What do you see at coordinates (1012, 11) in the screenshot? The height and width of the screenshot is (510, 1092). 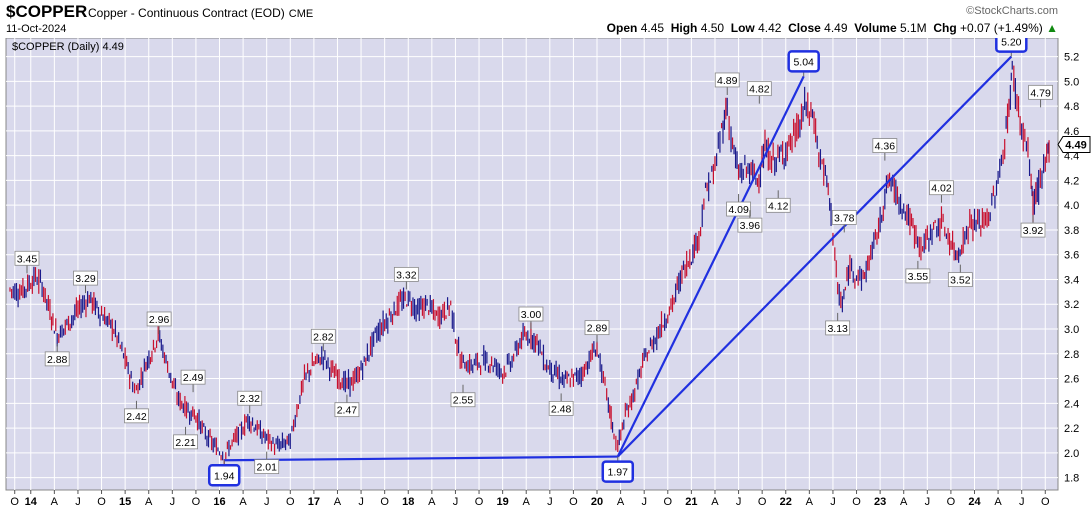 I see `brand-label: ©StockCharts.com` at bounding box center [1012, 11].